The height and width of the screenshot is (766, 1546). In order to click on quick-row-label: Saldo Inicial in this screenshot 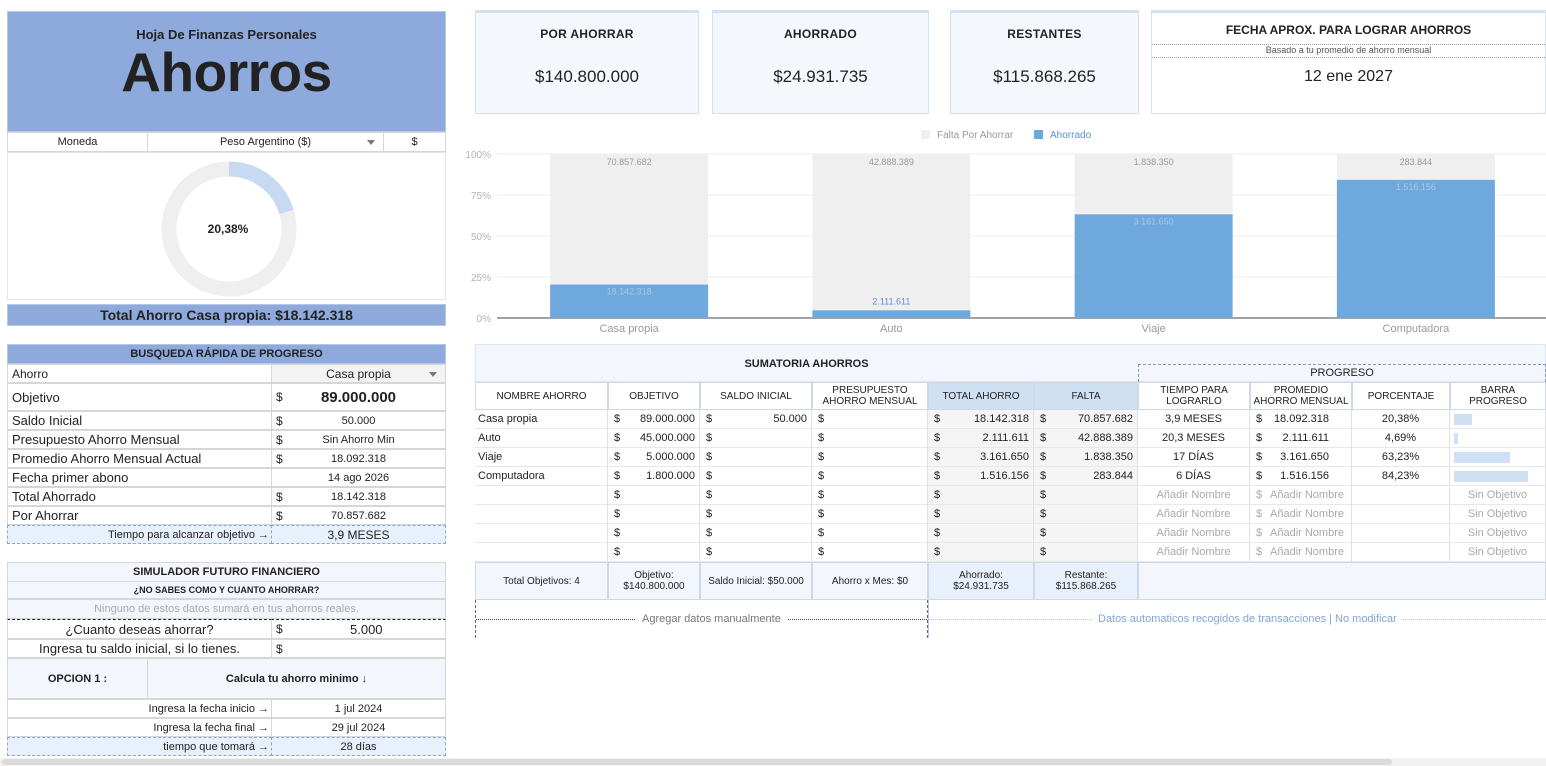, I will do `click(139, 420)`.